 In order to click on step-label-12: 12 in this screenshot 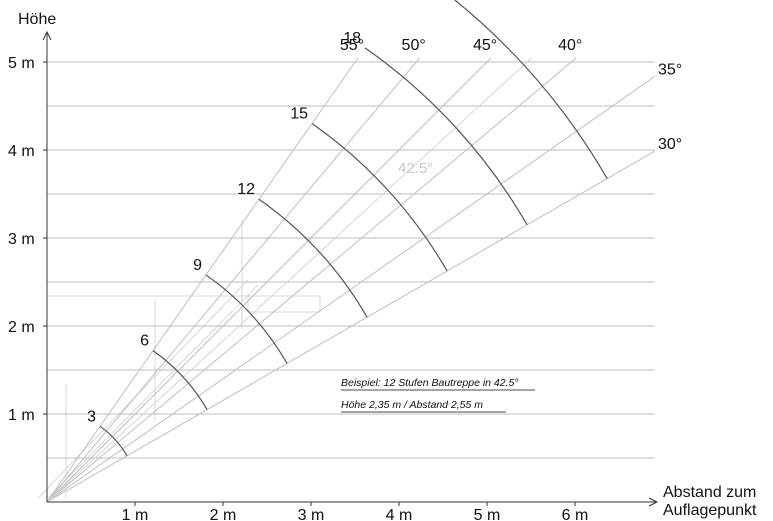, I will do `click(246, 189)`.